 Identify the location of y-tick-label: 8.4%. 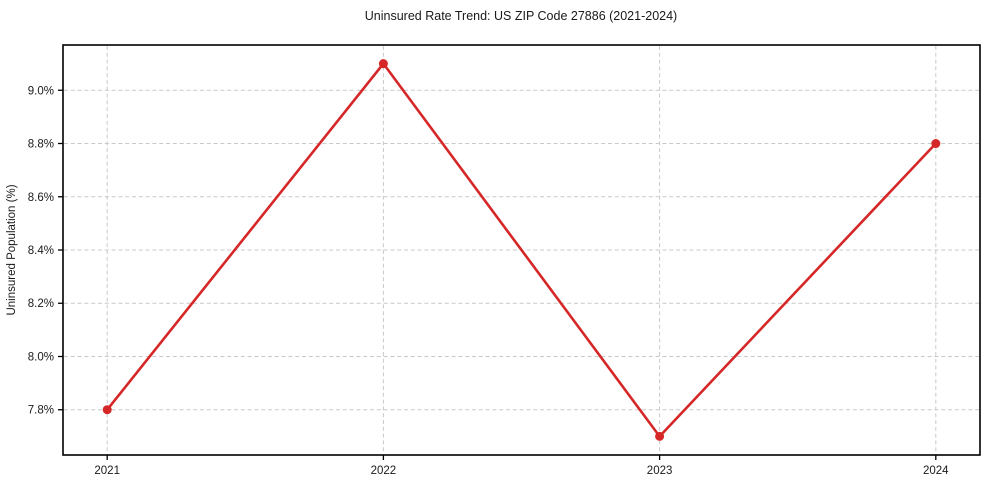
(41, 251).